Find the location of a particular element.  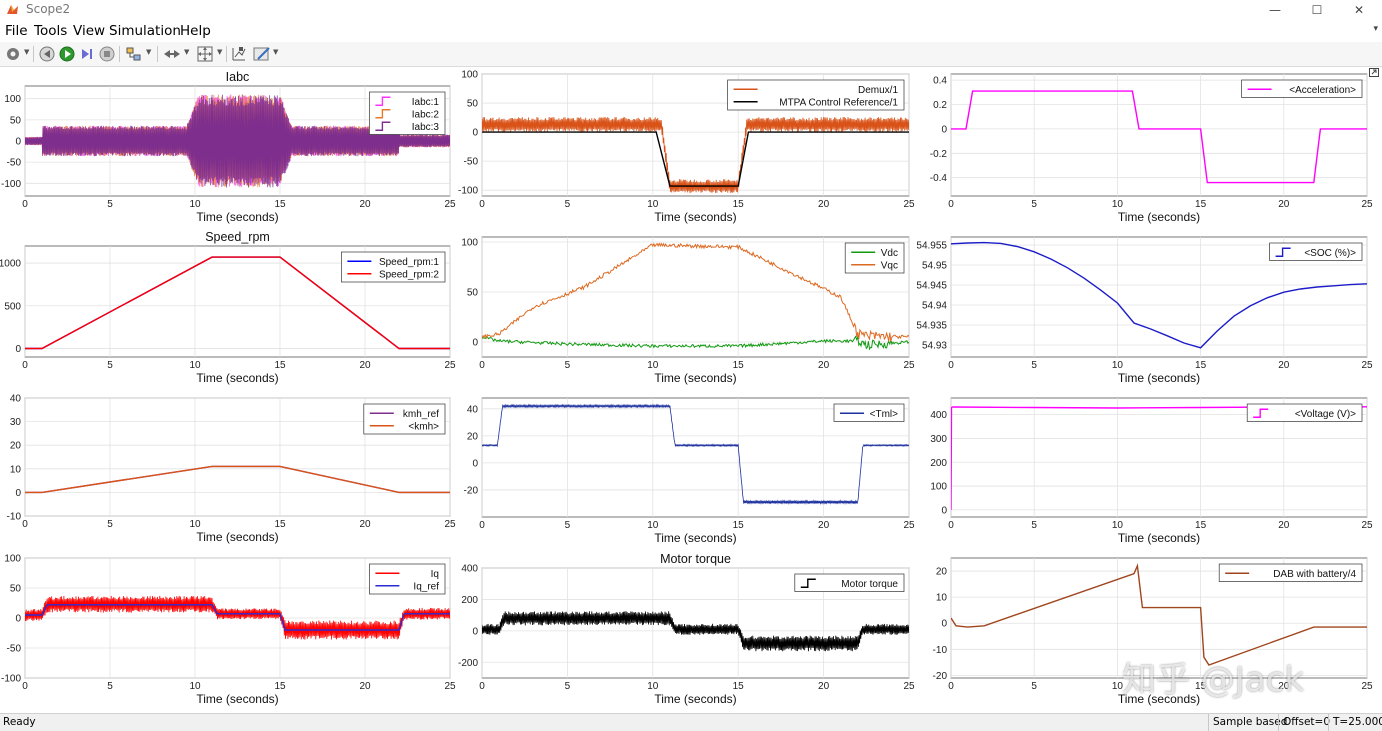

toolbar: ▼ ▼ ▼ ▼ ▼ is located at coordinates (691, 54).